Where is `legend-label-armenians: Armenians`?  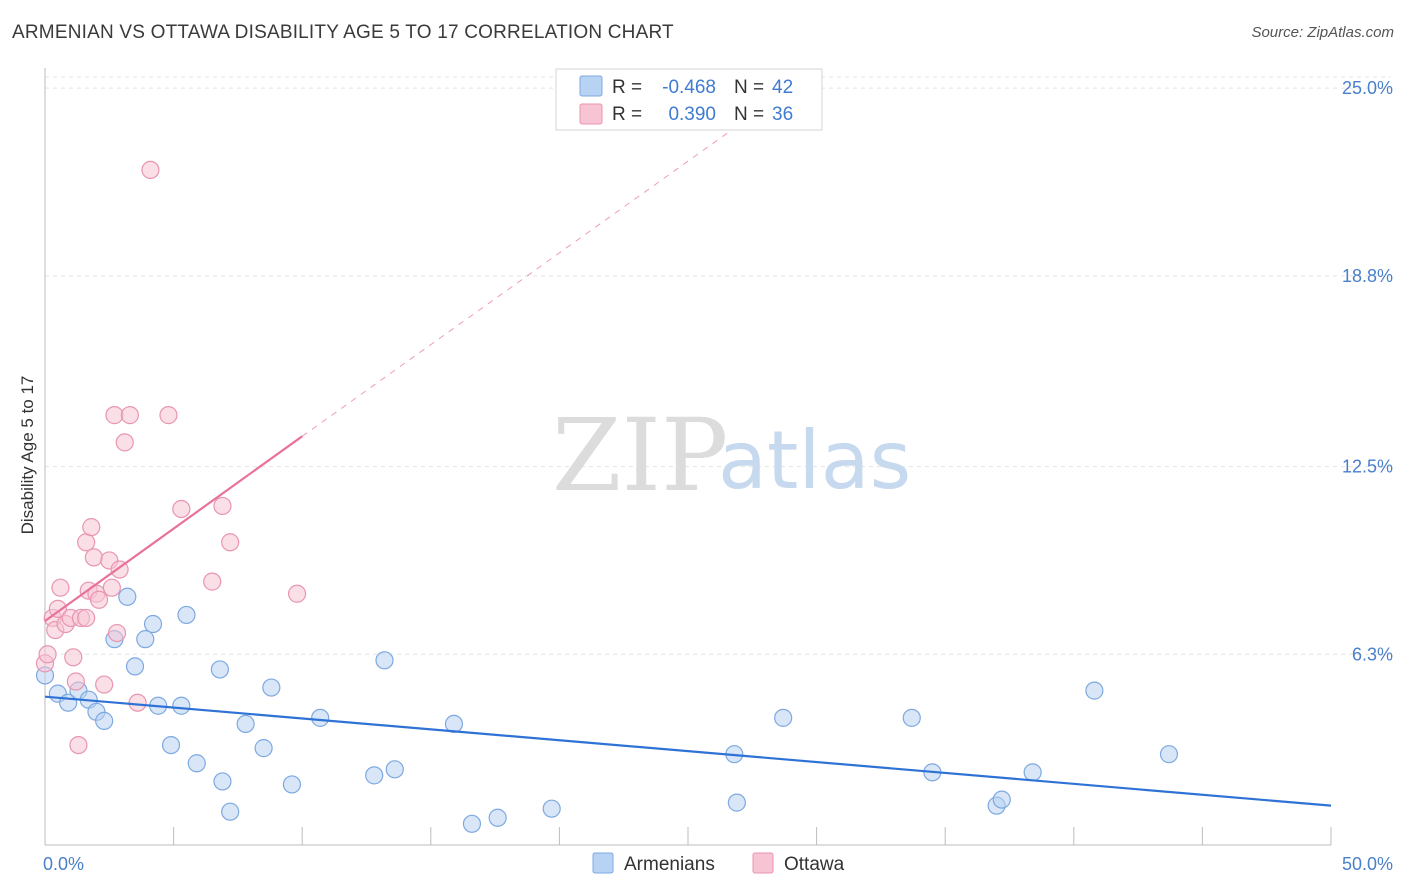 legend-label-armenians: Armenians is located at coordinates (669, 864).